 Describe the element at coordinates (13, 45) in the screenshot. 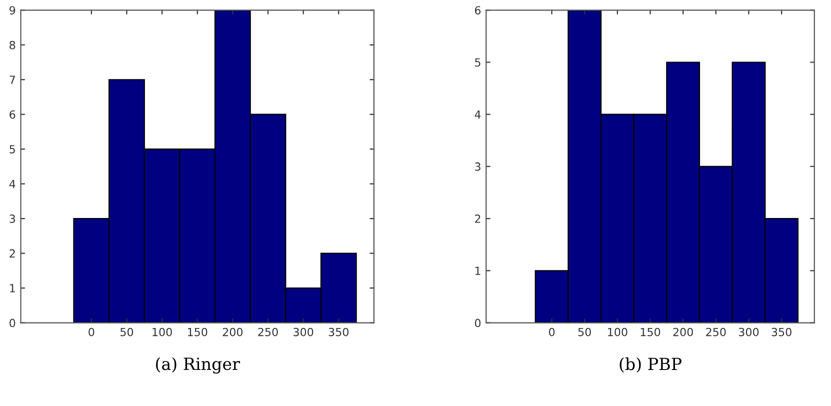

I see `y-tick-label: 8` at that location.